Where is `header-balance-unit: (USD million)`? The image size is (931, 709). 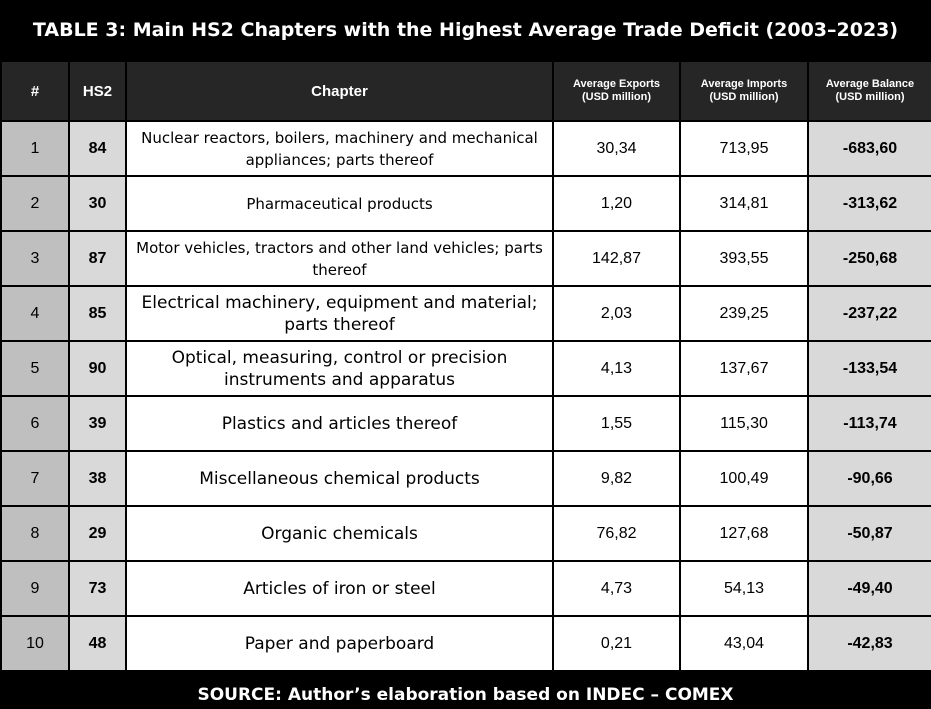 header-balance-unit: (USD million) is located at coordinates (870, 97).